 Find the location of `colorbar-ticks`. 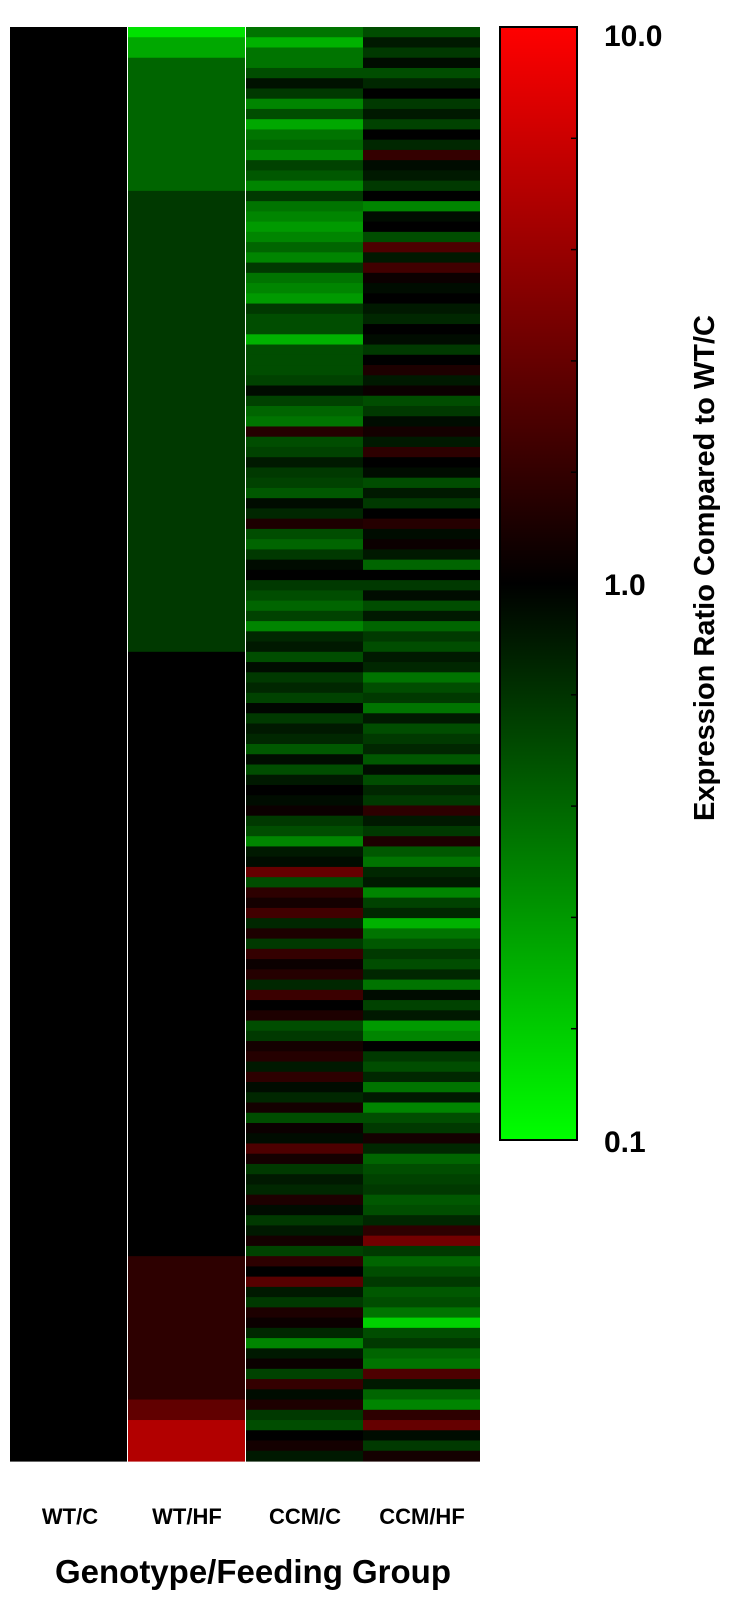

colorbar-ticks is located at coordinates (574, 583).